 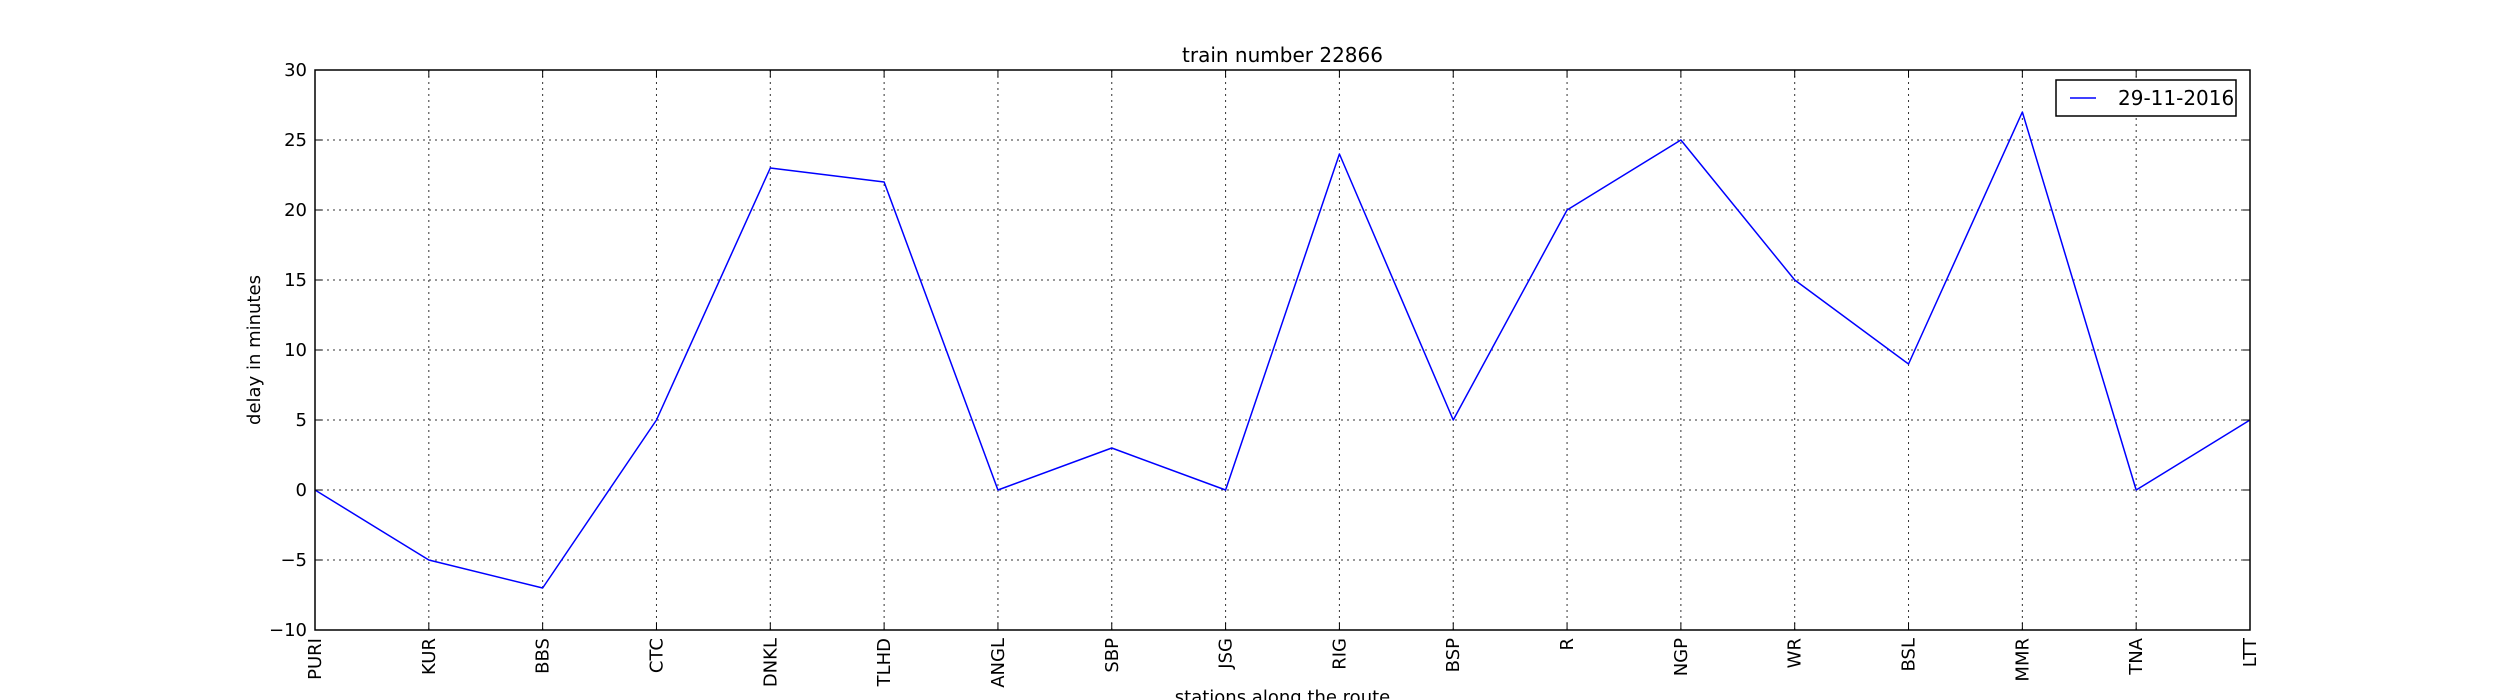 I want to click on y-tick-label: −5, so click(x=293, y=560).